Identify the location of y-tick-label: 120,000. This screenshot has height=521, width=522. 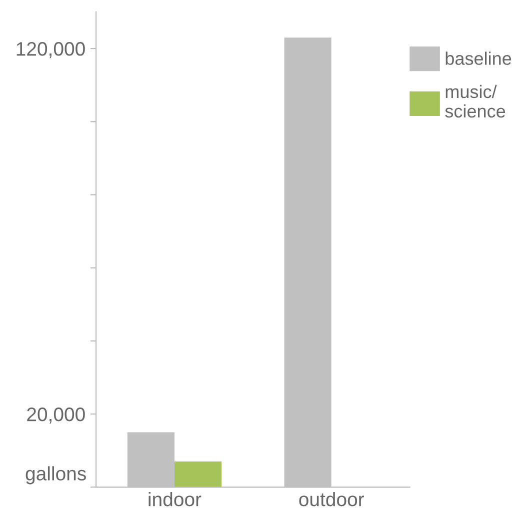
(50, 50).